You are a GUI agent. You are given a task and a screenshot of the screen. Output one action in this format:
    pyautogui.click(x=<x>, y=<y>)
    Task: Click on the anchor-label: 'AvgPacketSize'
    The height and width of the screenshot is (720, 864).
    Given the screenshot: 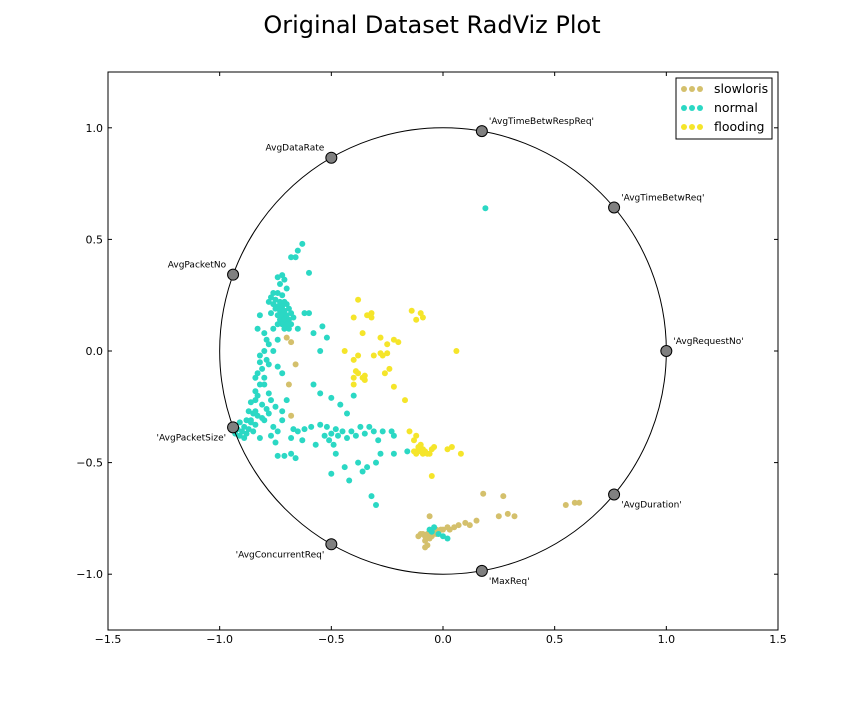 What is the action you would take?
    pyautogui.click(x=192, y=438)
    